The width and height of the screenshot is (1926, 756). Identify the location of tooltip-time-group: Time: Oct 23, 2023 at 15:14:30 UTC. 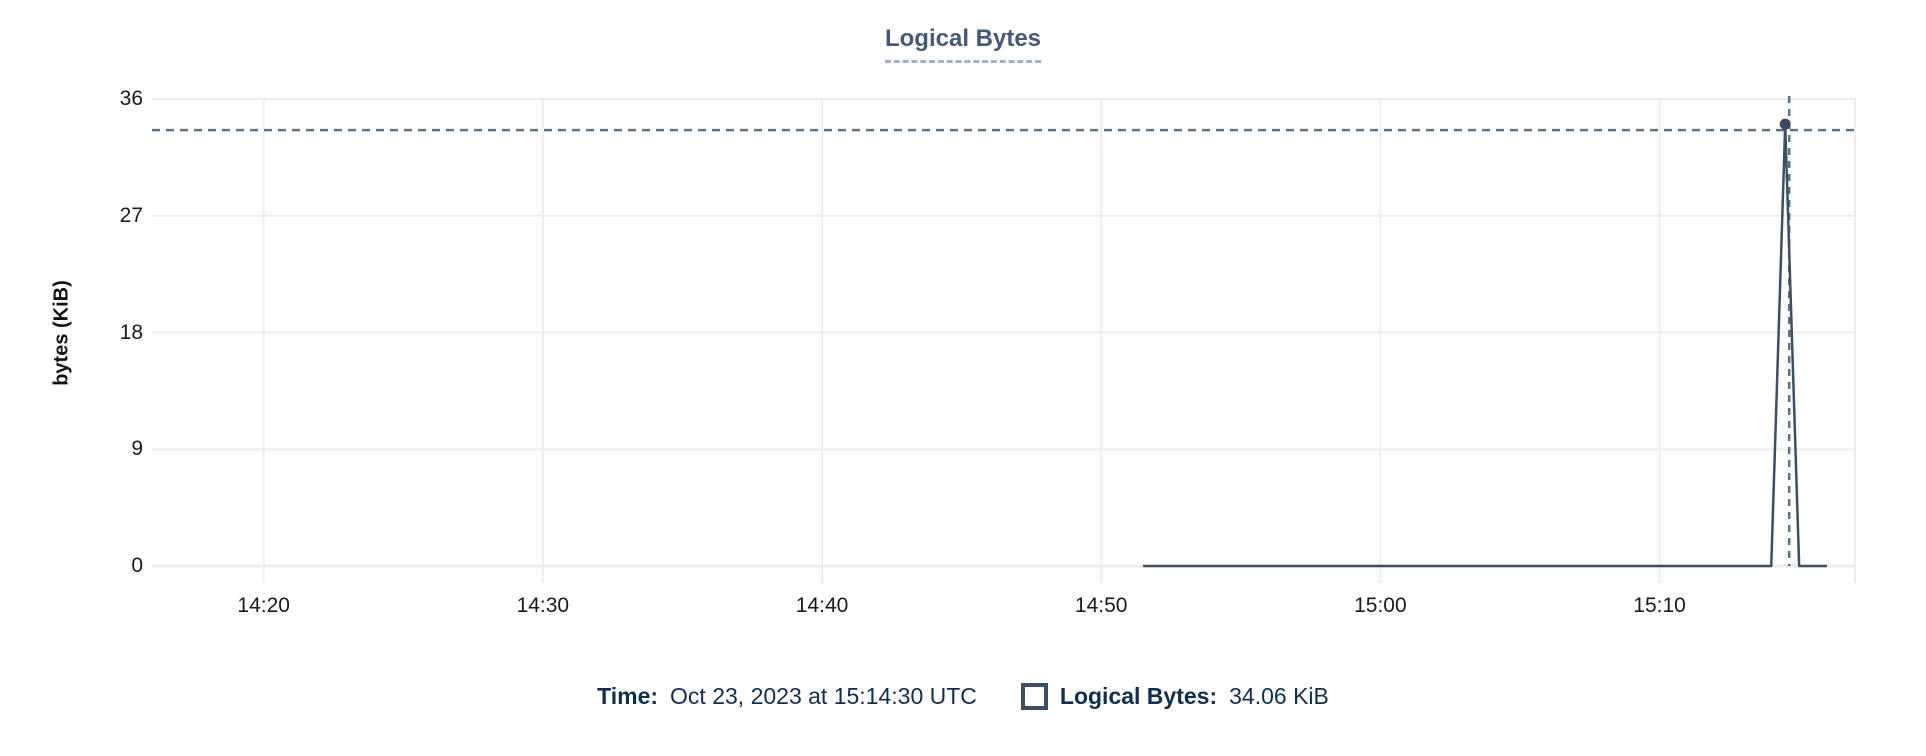
(787, 696).